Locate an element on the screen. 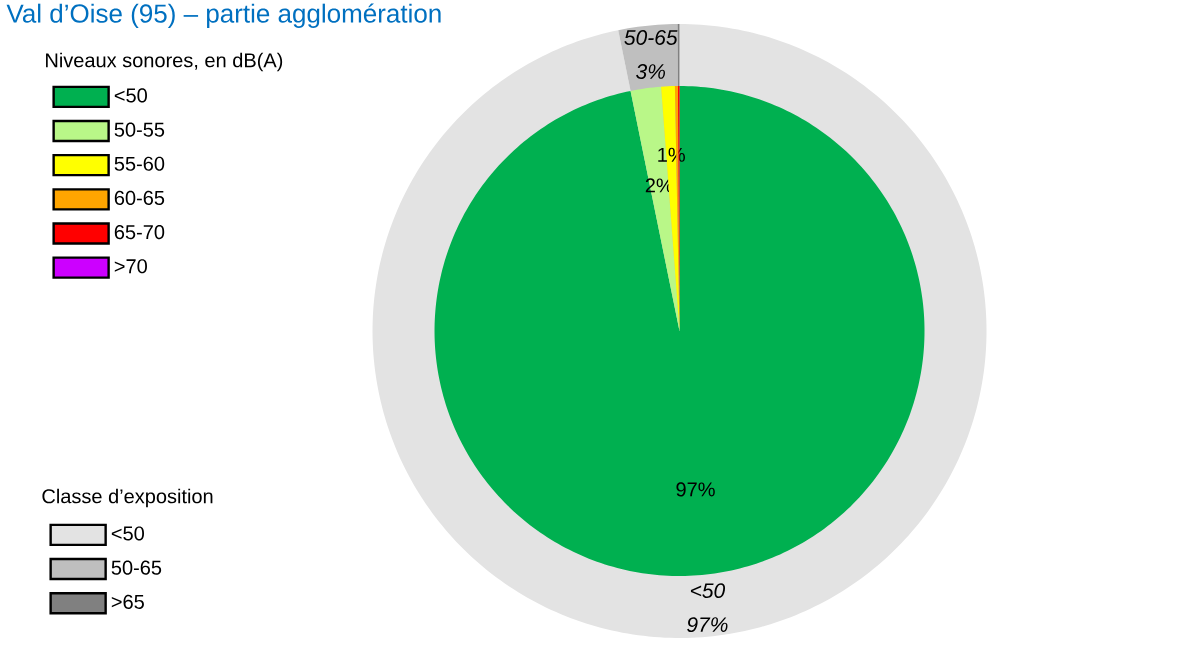  legend-label: 65-70 is located at coordinates (139, 232).